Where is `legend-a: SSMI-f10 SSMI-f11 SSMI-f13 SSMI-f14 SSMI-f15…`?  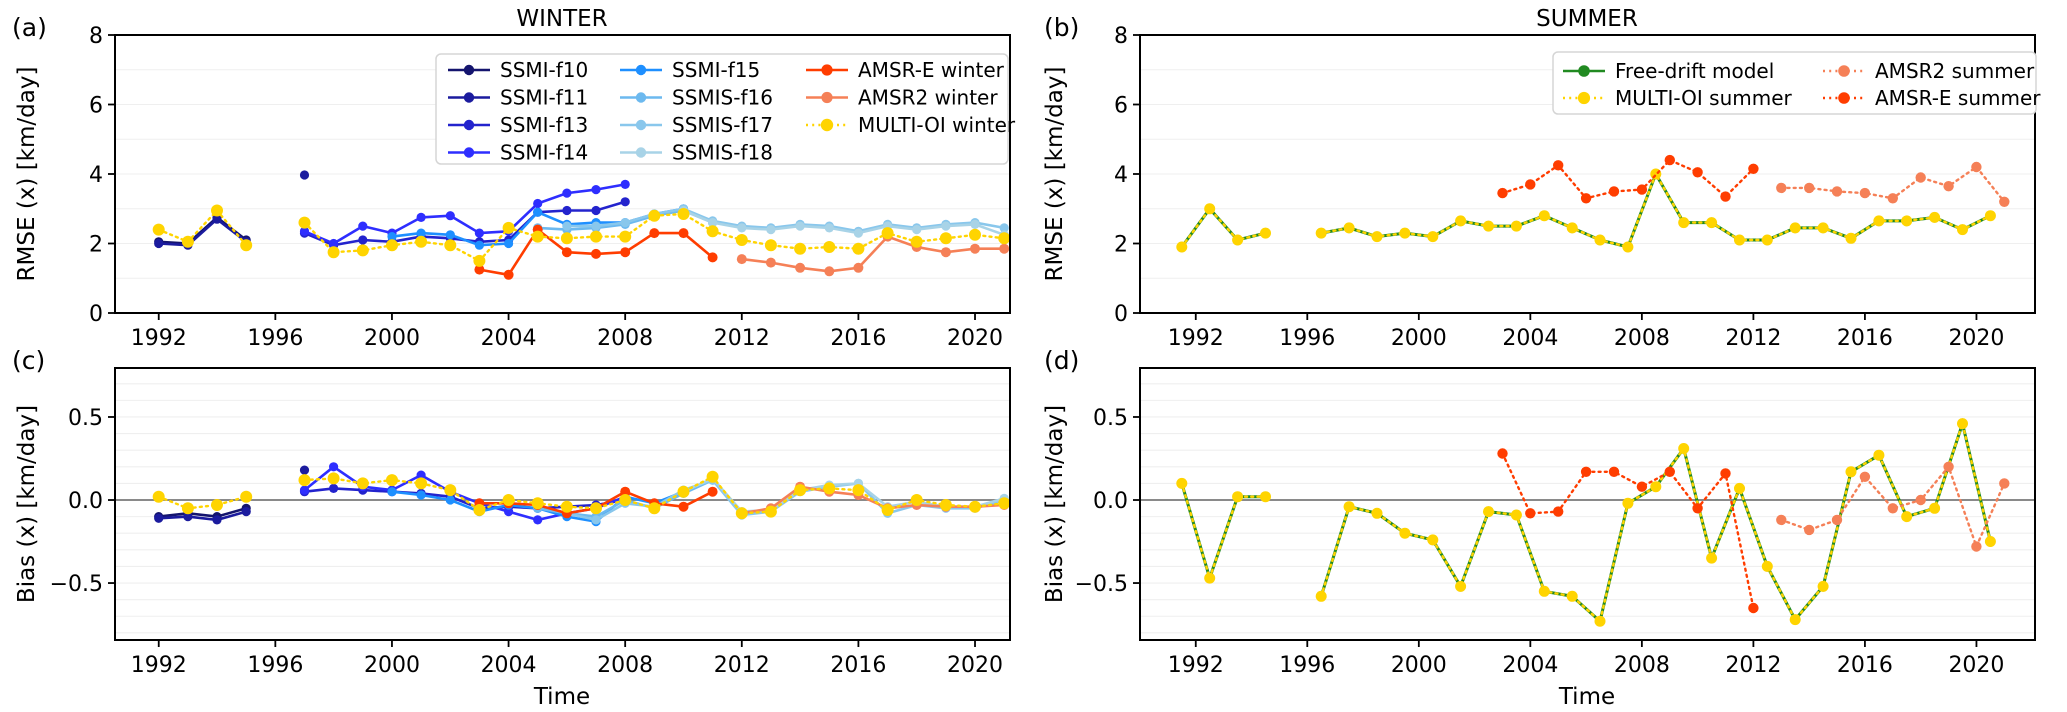
legend-a: SSMI-f10 SSMI-f11 SSMI-f13 SSMI-f14 SSMI-f15… is located at coordinates (725, 109).